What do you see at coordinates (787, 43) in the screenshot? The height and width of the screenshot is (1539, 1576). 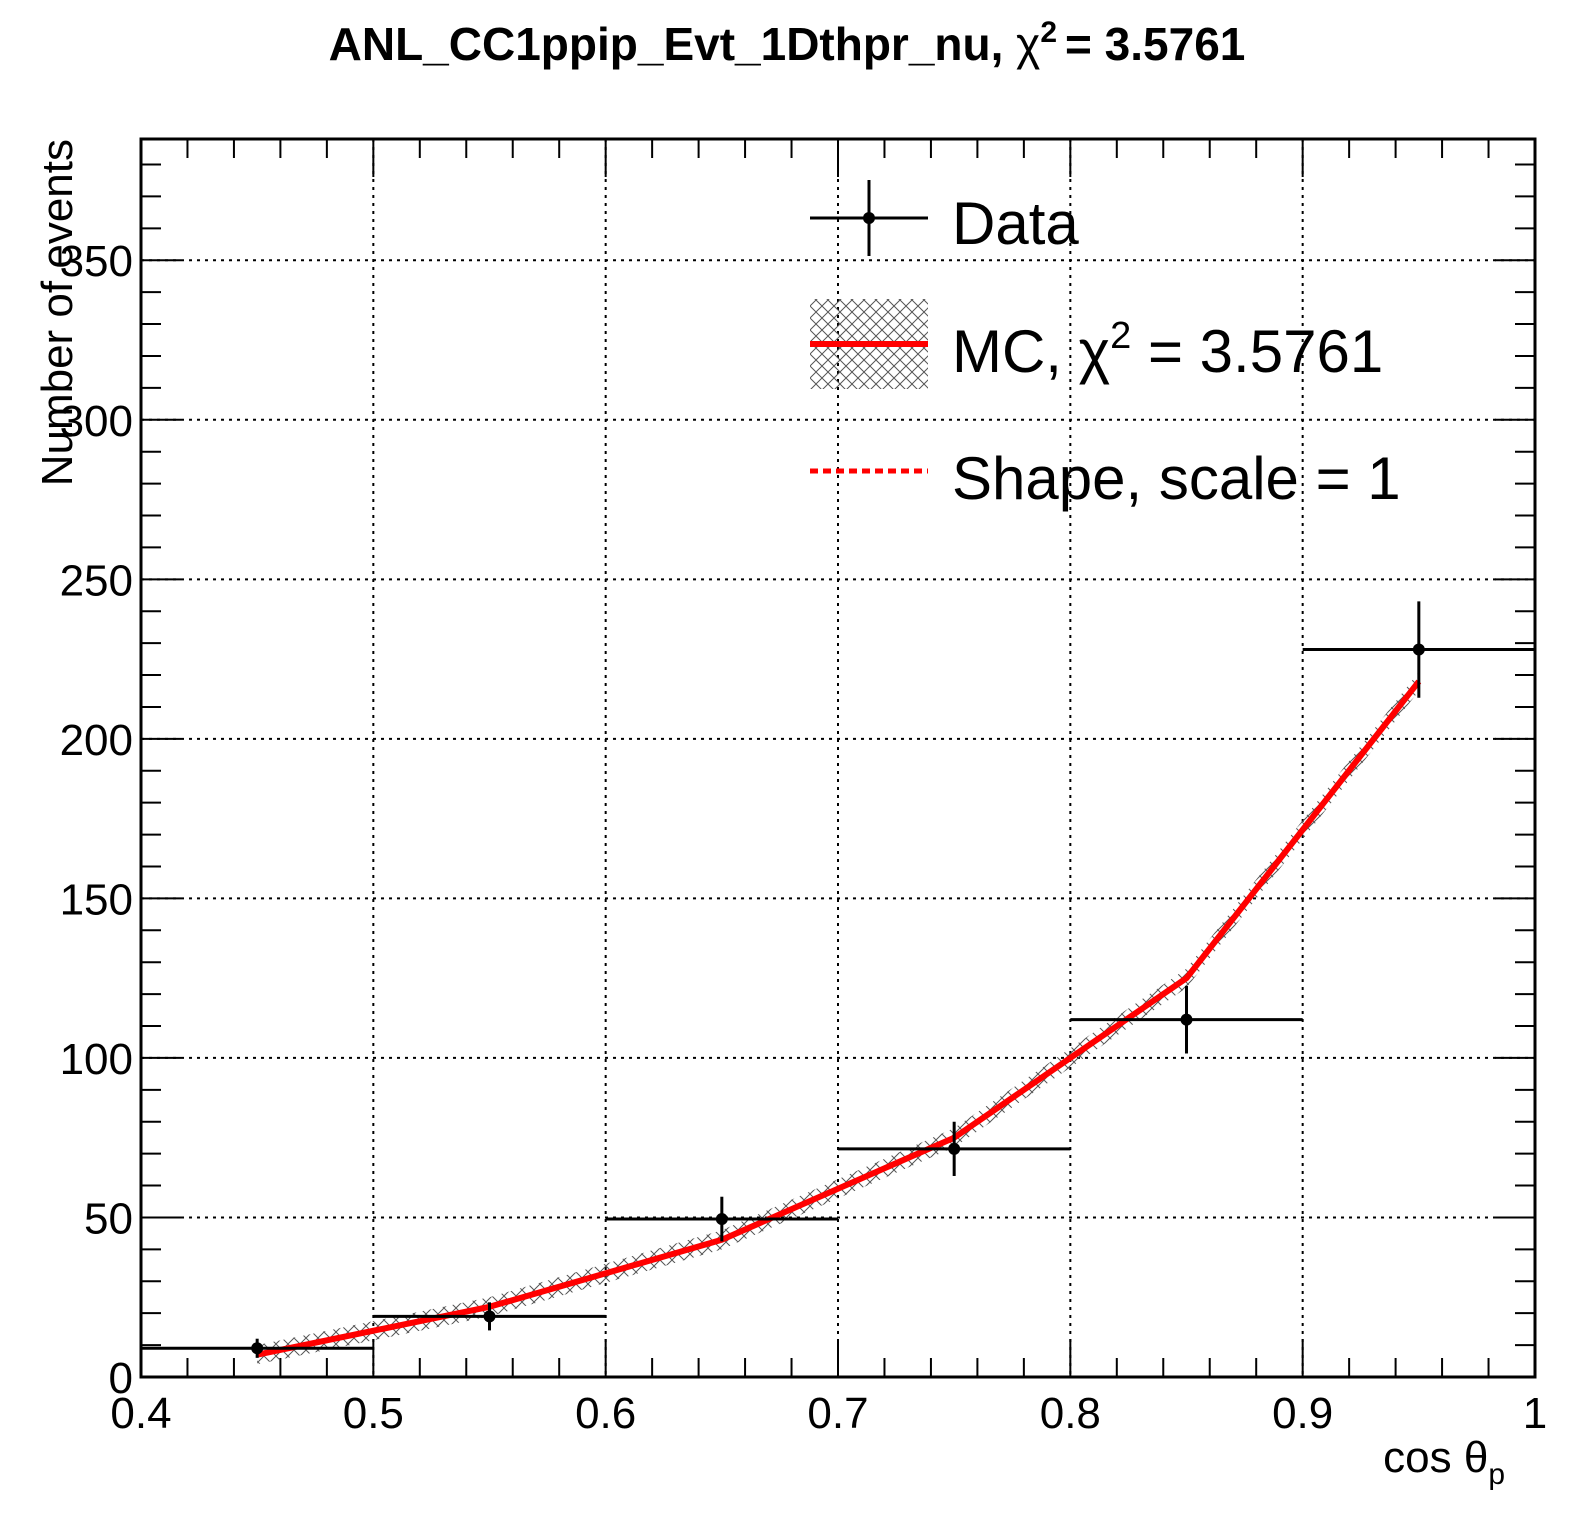 I see `chart-title: ANL_CC1ppip_Evt_1Dthpr_nu, χ2 = 3.5761` at bounding box center [787, 43].